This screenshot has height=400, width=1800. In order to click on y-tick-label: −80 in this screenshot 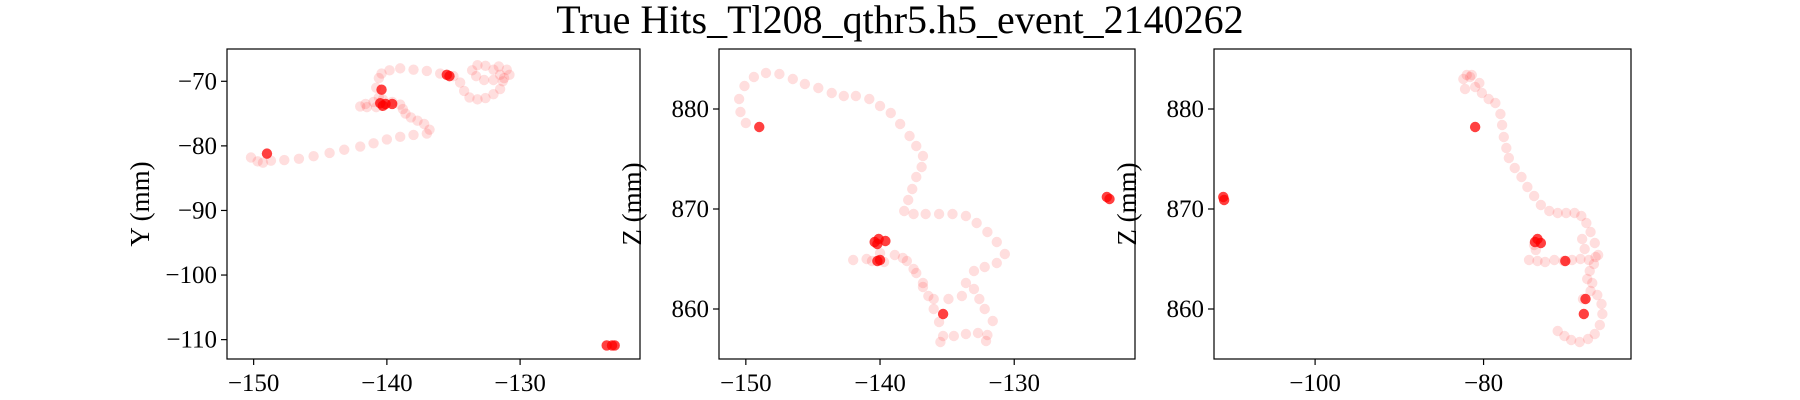, I will do `click(197, 146)`.